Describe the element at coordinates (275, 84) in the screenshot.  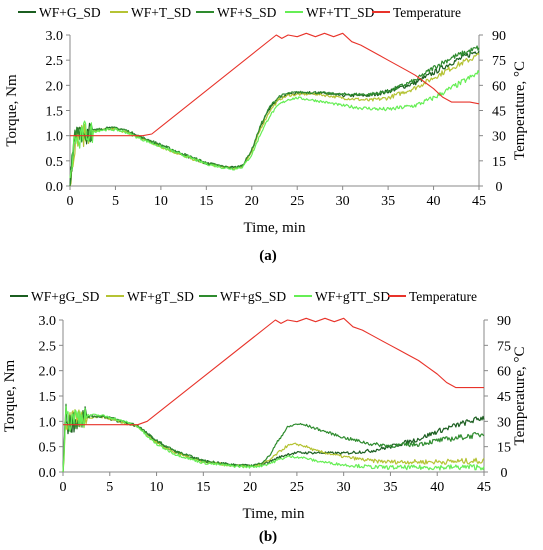
I see `series-line-temperature` at that location.